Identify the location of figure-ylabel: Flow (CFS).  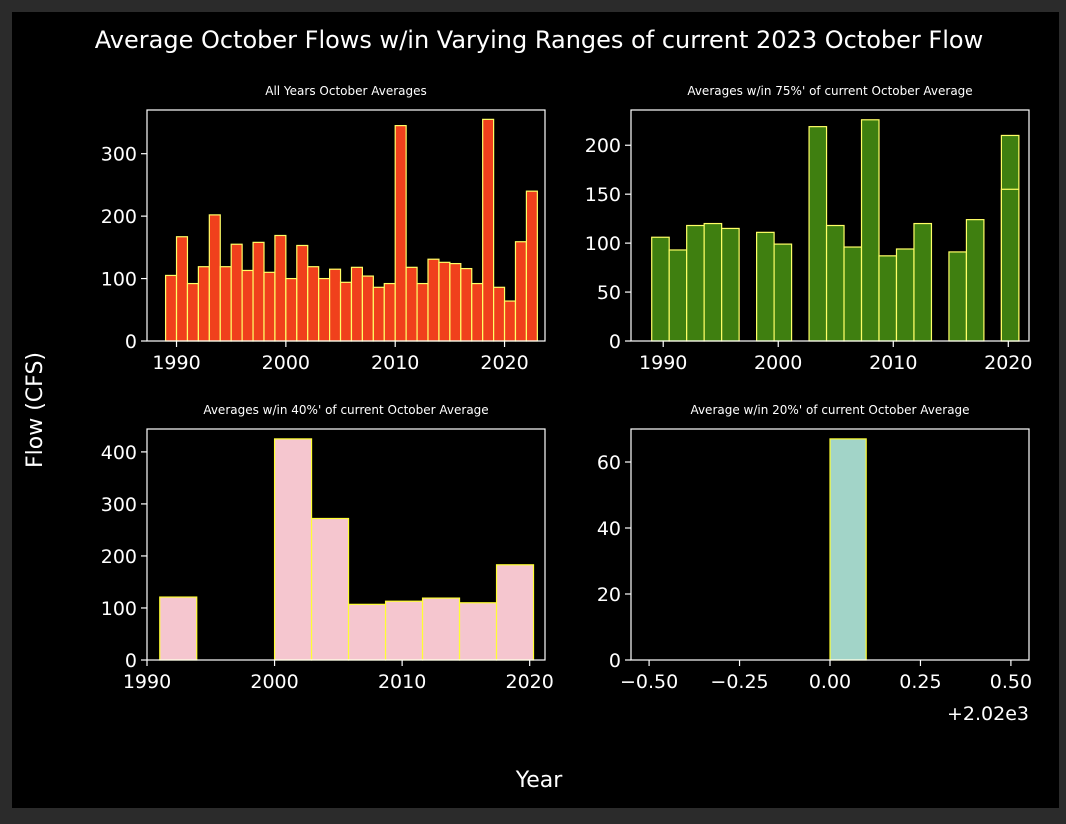
(35, 410).